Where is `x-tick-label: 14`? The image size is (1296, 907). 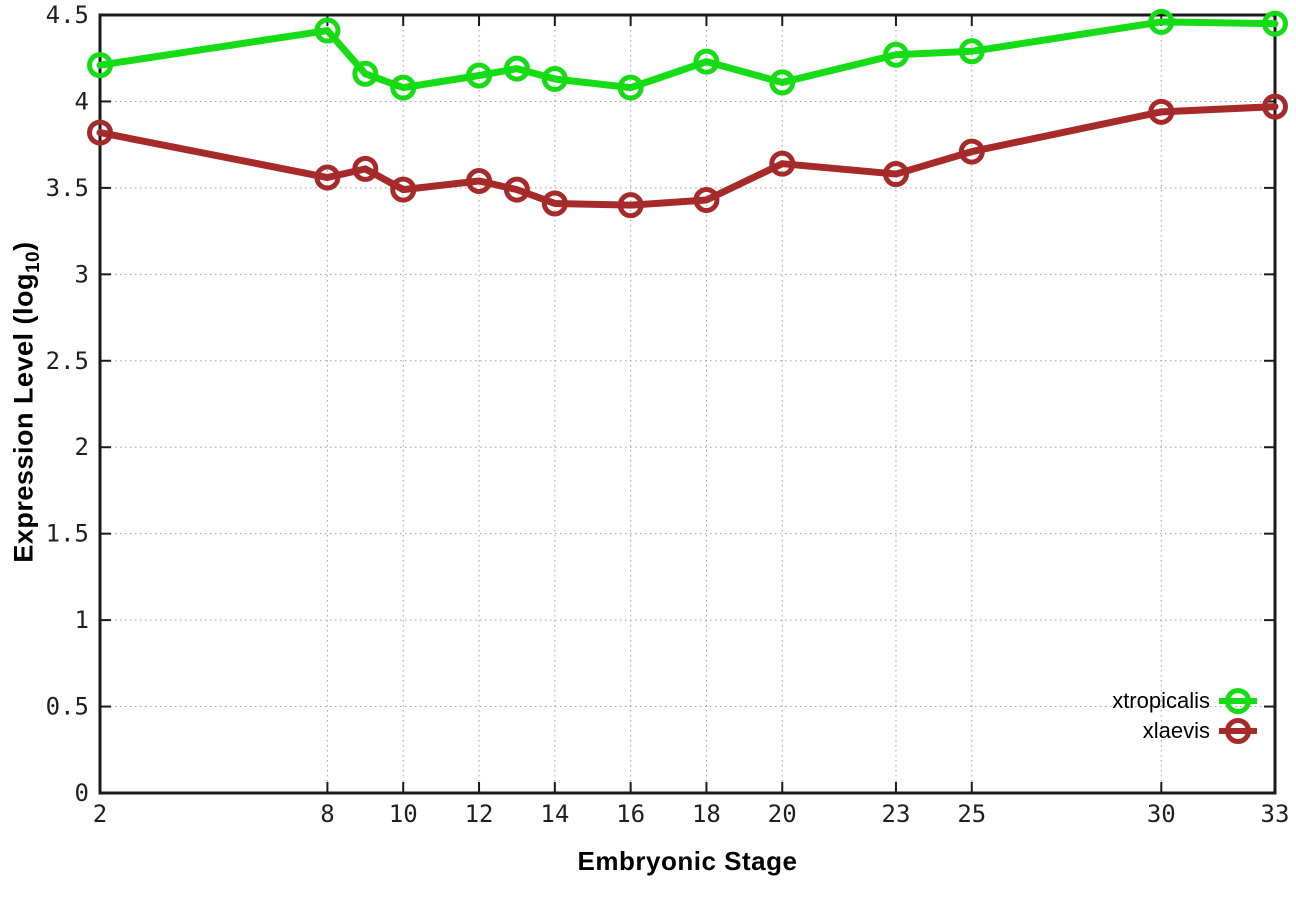
x-tick-label: 14 is located at coordinates (554, 814).